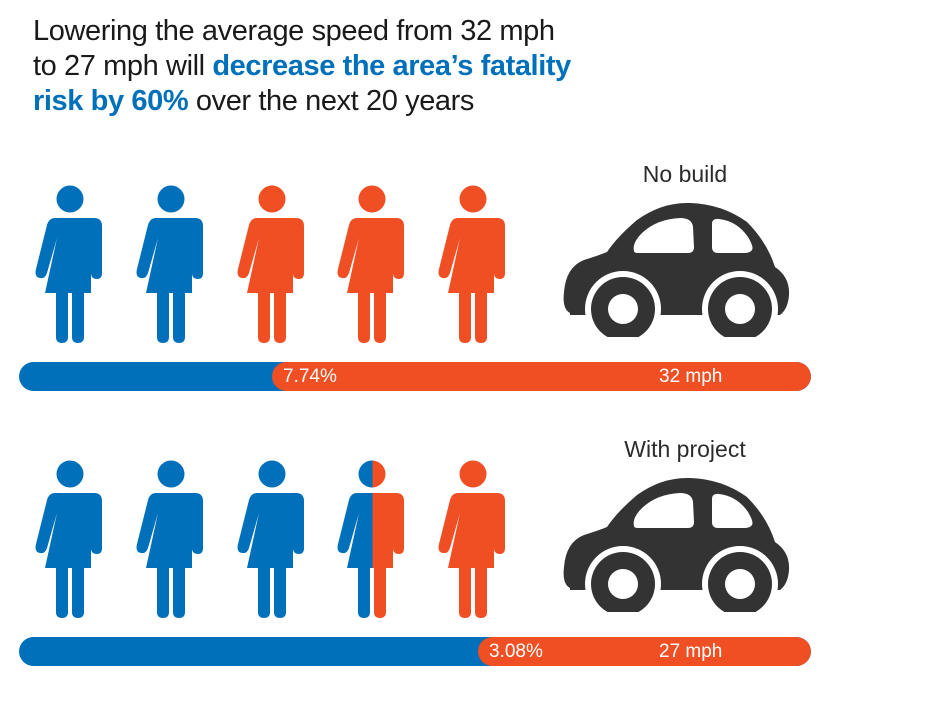 The height and width of the screenshot is (707, 943). Describe the element at coordinates (391, 66) in the screenshot. I see `headline-highlight: decrease the area’s fatality` at that location.